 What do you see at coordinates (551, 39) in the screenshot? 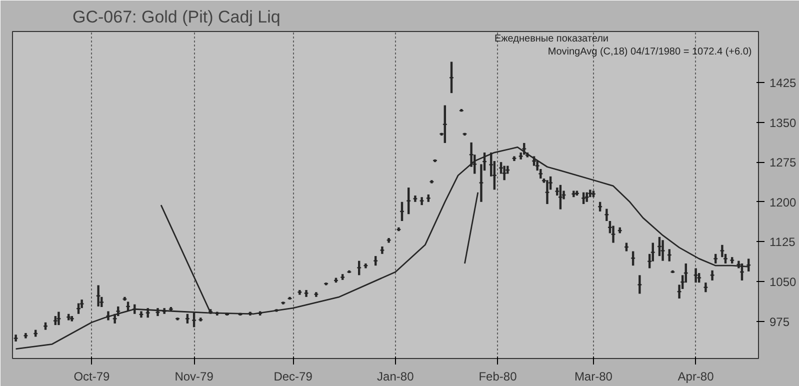
I see `chart-subtitle: Ежедневные показатели` at bounding box center [551, 39].